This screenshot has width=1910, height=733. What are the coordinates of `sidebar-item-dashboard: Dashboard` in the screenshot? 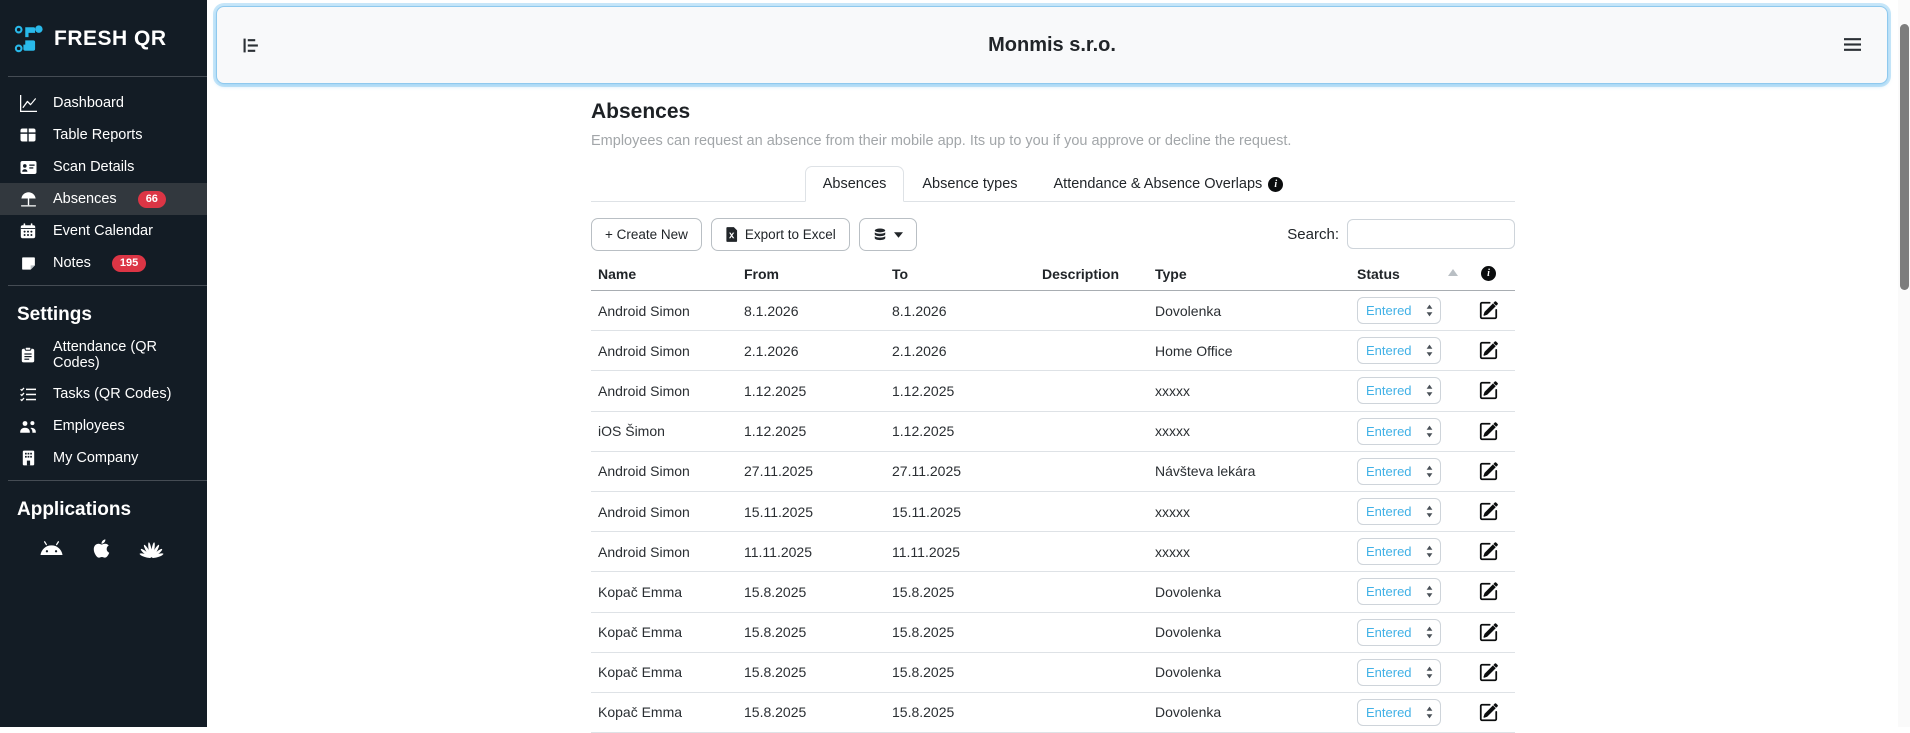 It's located at (103, 103).